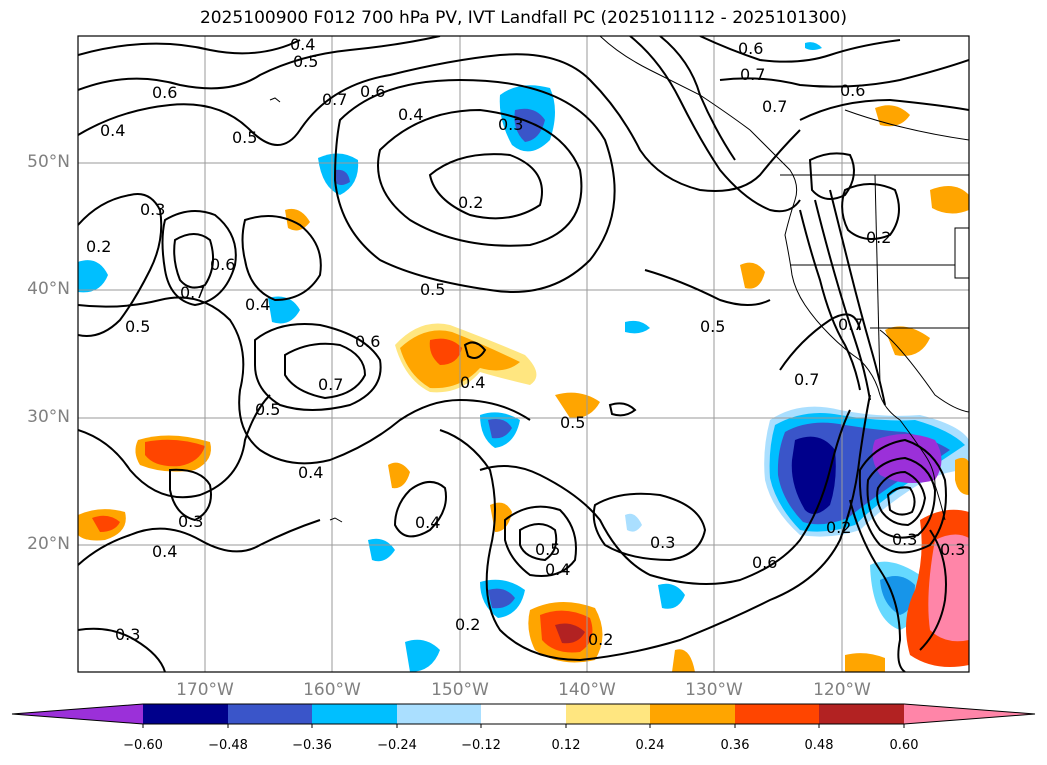 The image size is (1047, 765). Describe the element at coordinates (481, 745) in the screenshot. I see `colorbar-tick-label: −0.12` at that location.